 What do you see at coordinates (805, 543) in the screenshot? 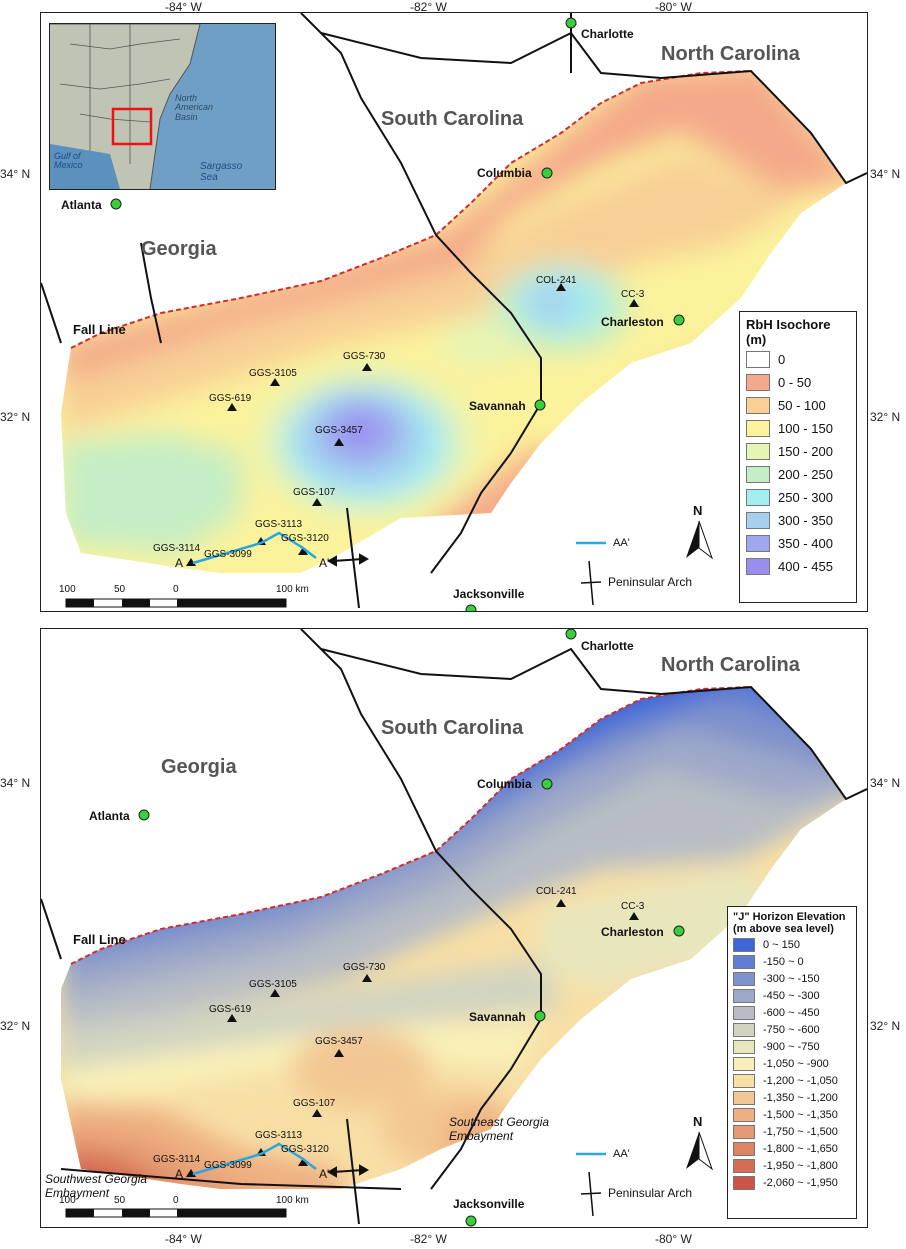
I see `legend-label: 350 - 400` at bounding box center [805, 543].